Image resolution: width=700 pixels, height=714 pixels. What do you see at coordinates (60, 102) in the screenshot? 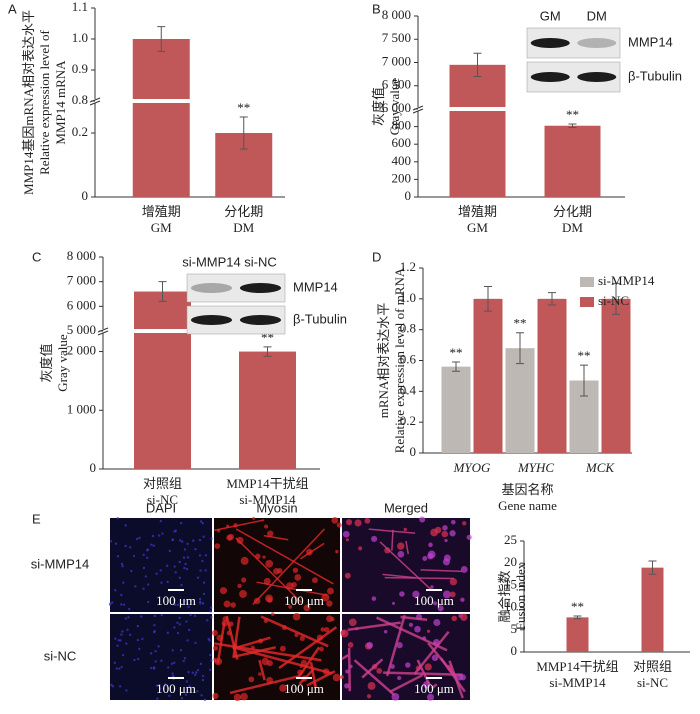
I see `y-axis-title: MMP14 mRNA` at bounding box center [60, 102].